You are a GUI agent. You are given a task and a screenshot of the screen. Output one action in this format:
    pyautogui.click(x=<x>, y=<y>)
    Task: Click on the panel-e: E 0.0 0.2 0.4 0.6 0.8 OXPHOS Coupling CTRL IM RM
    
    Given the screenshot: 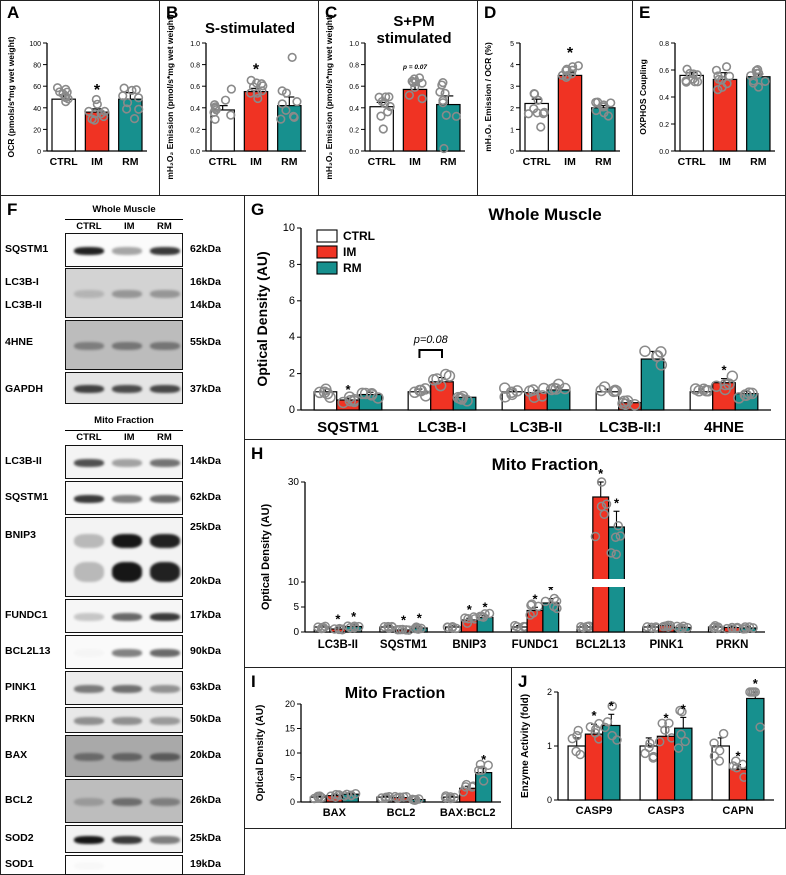 What is the action you would take?
    pyautogui.click(x=709, y=98)
    